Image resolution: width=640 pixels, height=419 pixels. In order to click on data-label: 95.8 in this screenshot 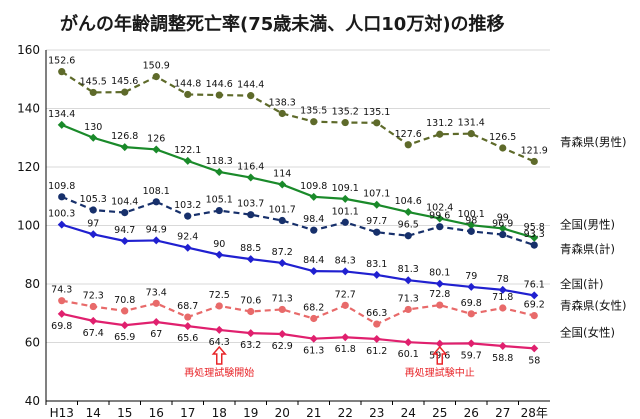, I will do `click(534, 227)`.